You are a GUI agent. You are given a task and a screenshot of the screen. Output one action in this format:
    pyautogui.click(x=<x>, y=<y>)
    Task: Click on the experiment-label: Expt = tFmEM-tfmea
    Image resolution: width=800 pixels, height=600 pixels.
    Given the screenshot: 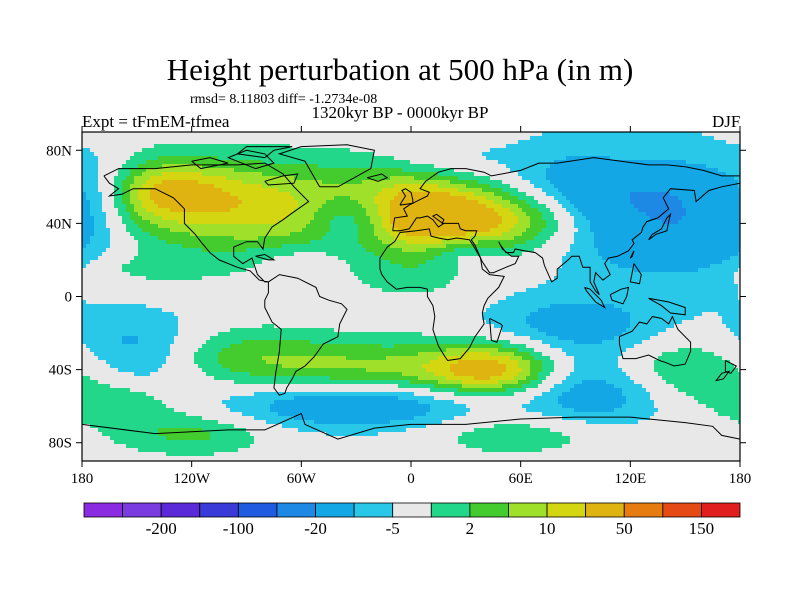 What is the action you would take?
    pyautogui.click(x=156, y=121)
    